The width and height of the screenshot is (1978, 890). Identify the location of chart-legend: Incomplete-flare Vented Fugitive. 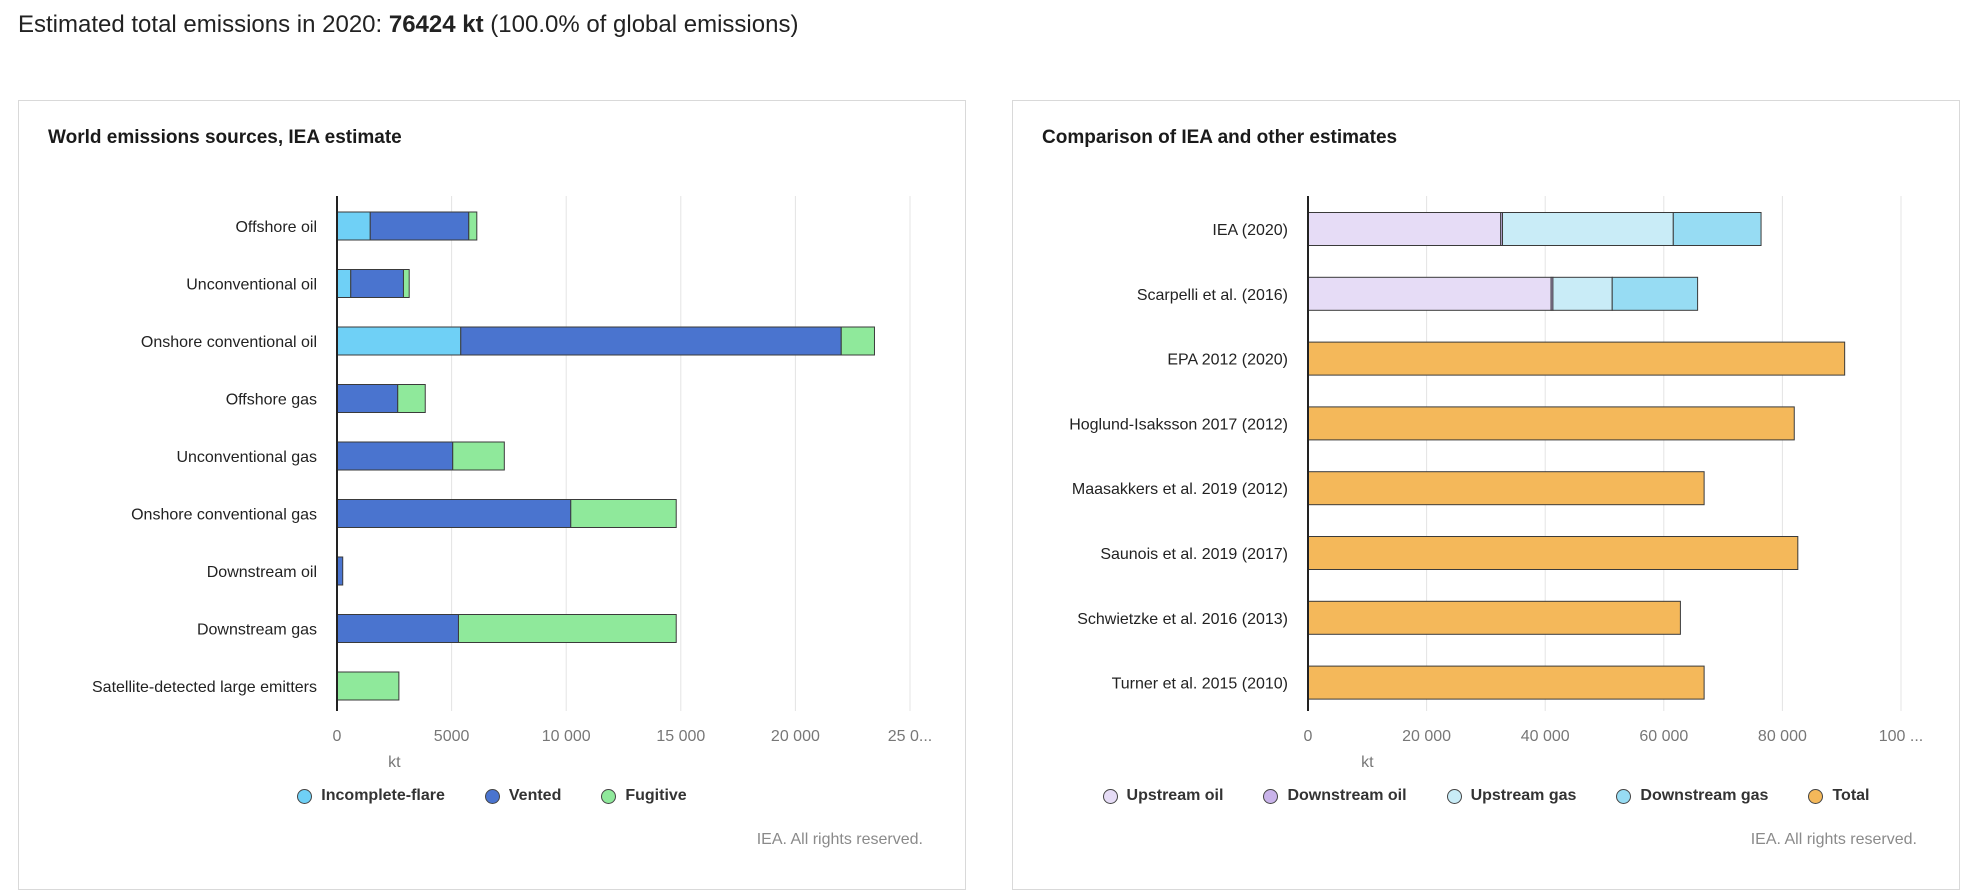
(492, 796).